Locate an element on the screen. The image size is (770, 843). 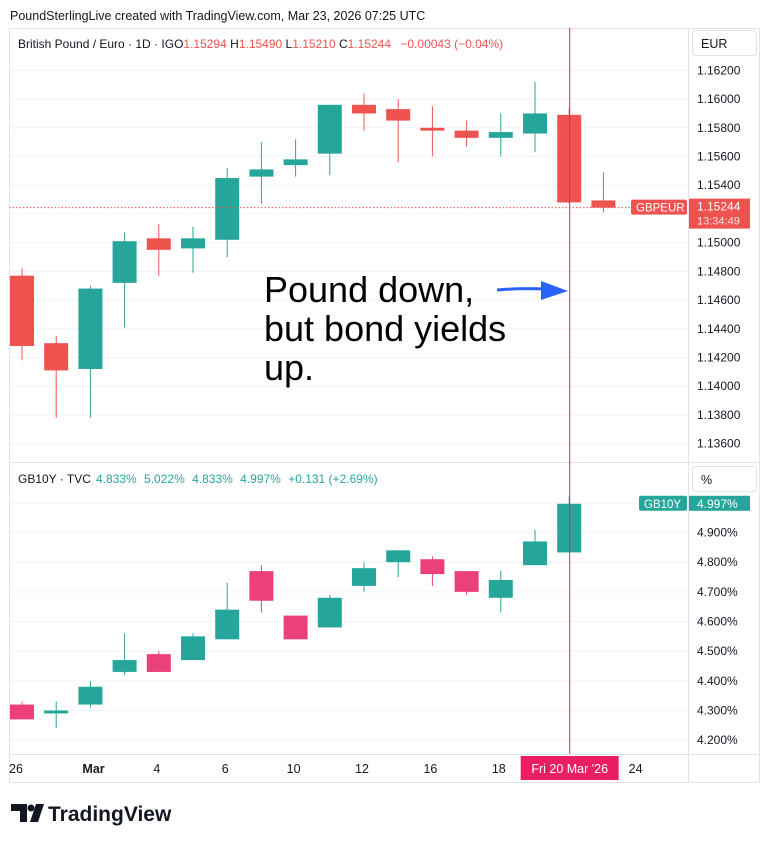
gb10y-symbol: GB10Y · TVC is located at coordinates (54, 479).